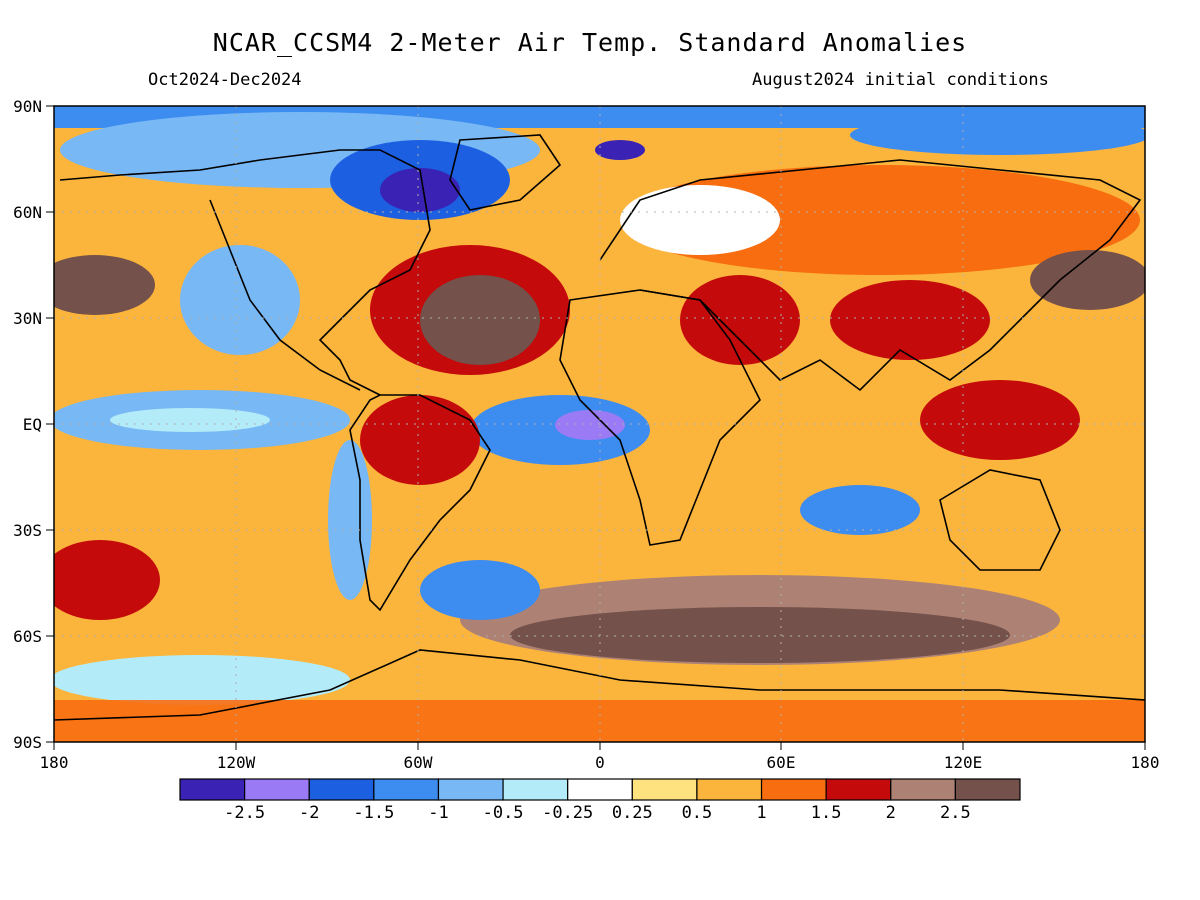 The width and height of the screenshot is (1200, 900). What do you see at coordinates (236, 762) in the screenshot?
I see `lon-label-120w: 120W` at bounding box center [236, 762].